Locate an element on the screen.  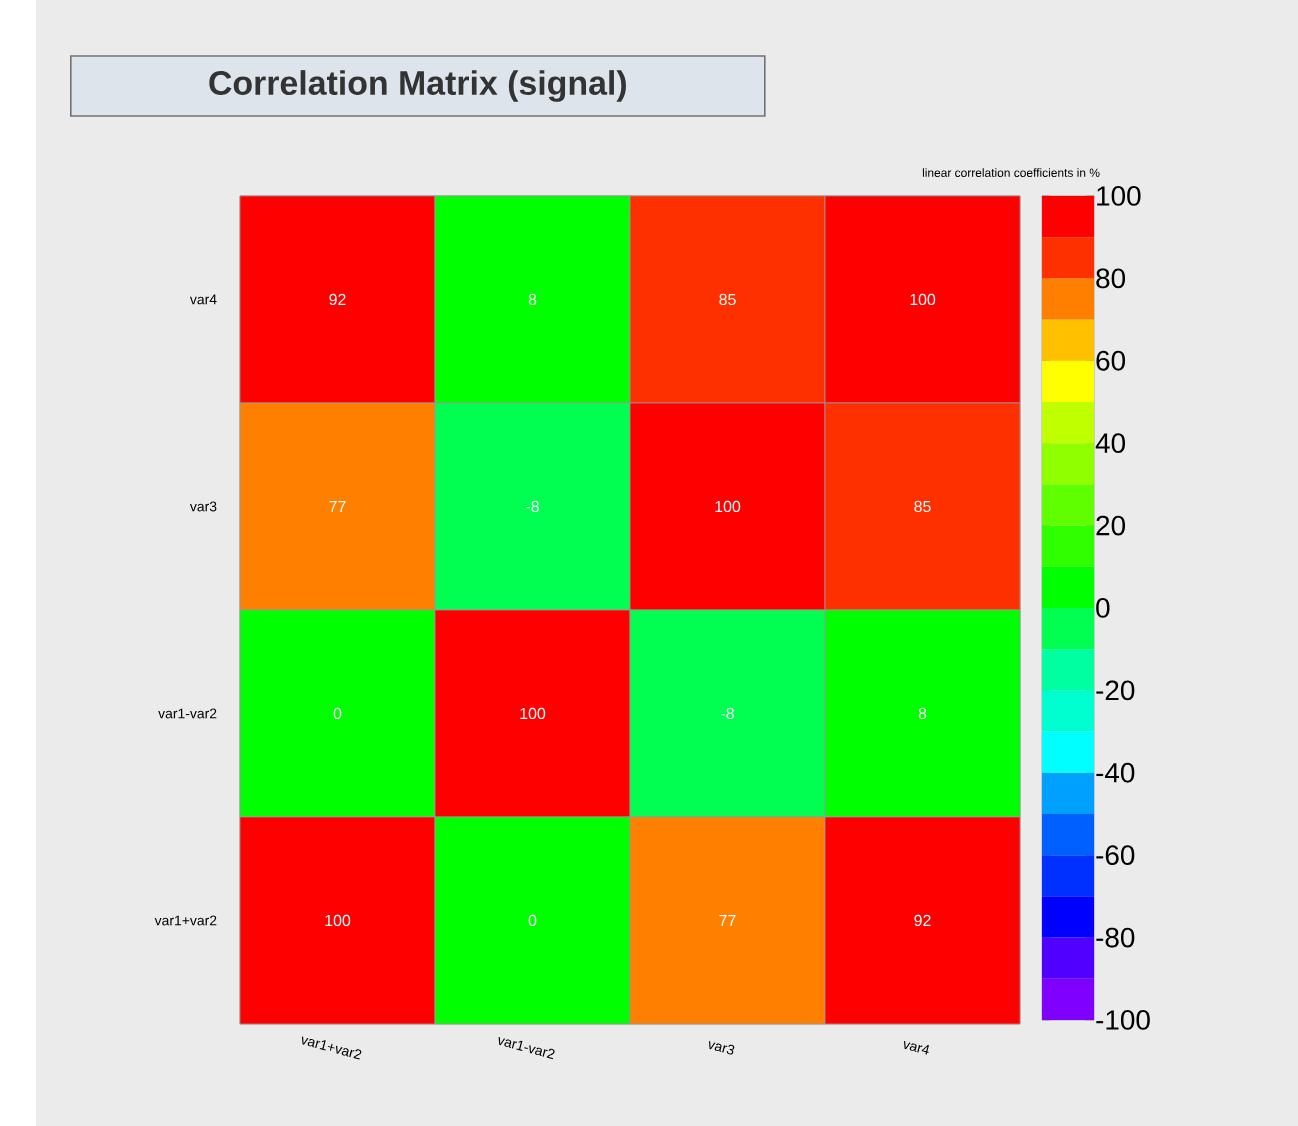
color-bar-label: 40 is located at coordinates (1110, 443).